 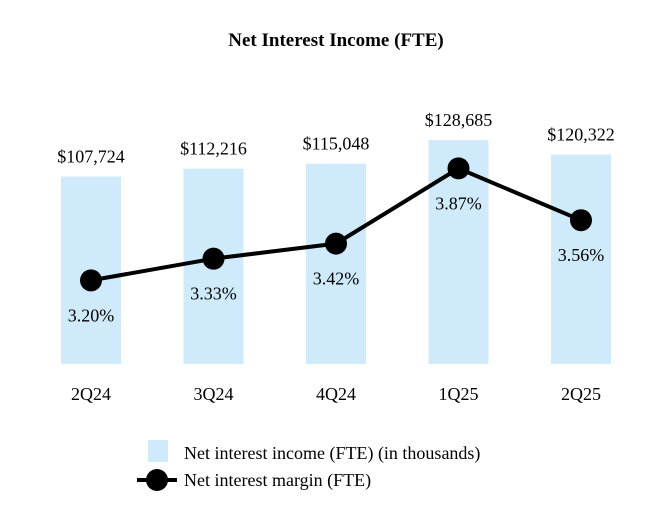 I want to click on bar-value-label-2Q25: $120,322, so click(x=581, y=135).